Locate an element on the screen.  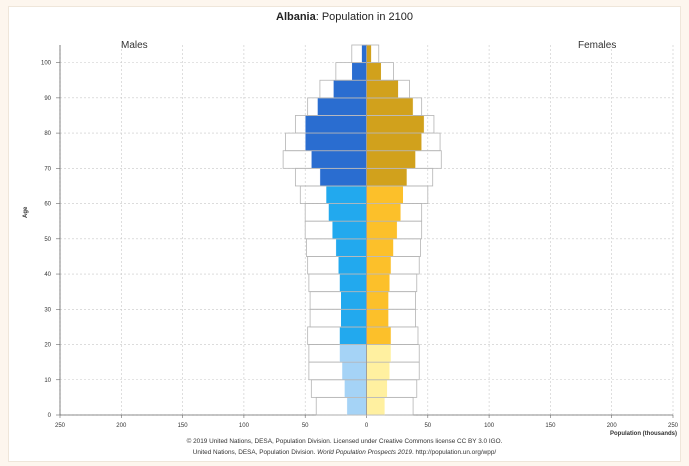
credits-line-2-source: World Population Prospects 2019 is located at coordinates (364, 452).